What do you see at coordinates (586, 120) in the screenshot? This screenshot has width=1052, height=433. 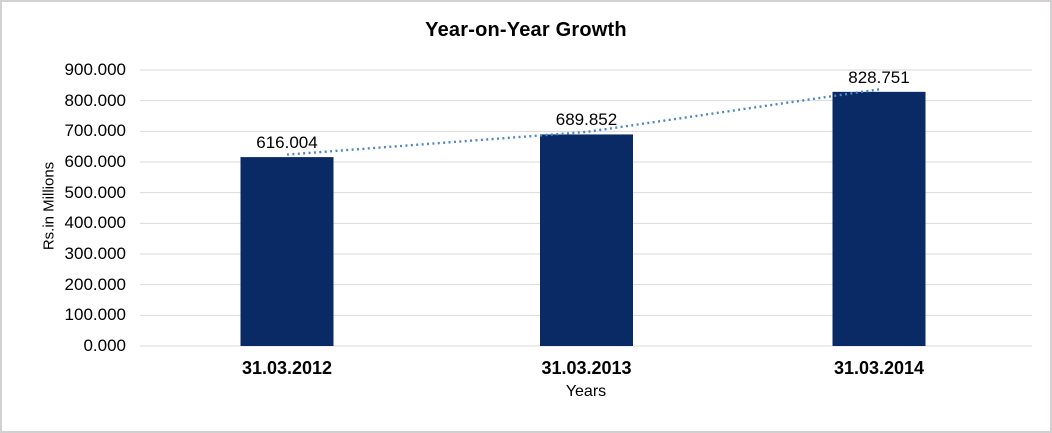 I see `data-label-31.03.2013: 689.852` at bounding box center [586, 120].